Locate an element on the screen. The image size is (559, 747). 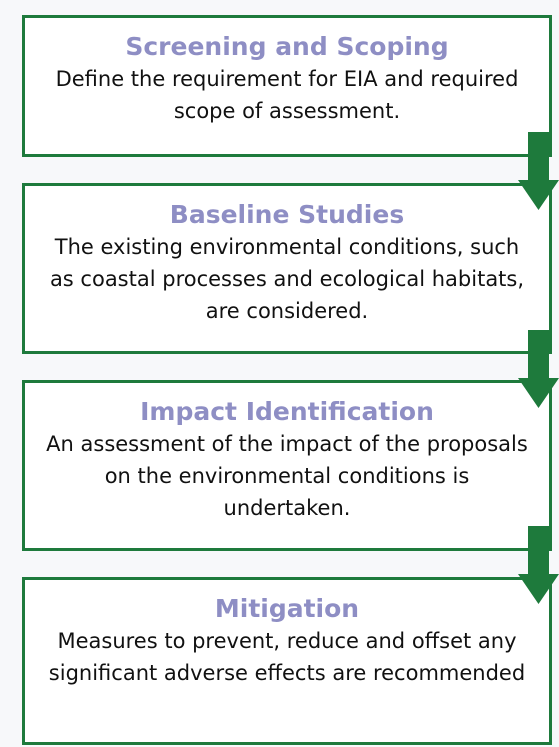
step-title: Baseline Studies is located at coordinates (287, 214).